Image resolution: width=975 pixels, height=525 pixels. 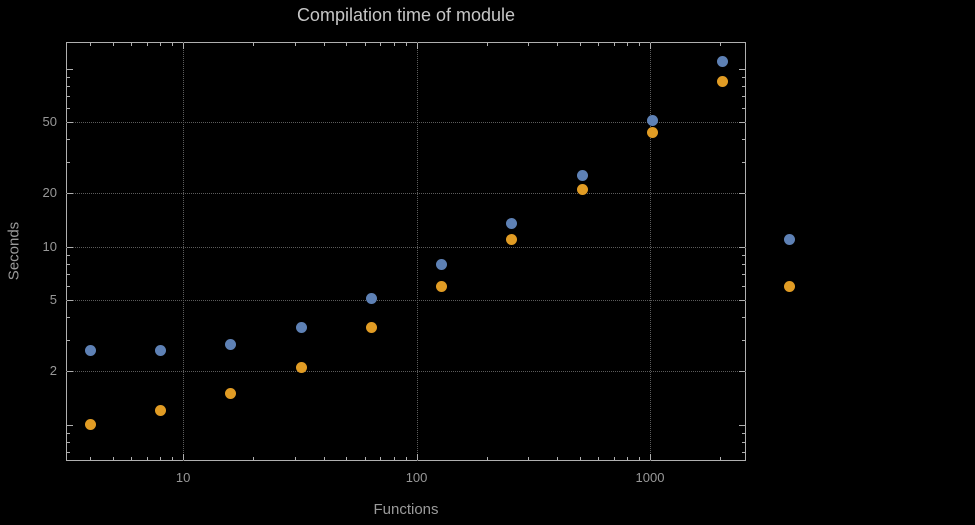 I want to click on x-tick-label: 10, so click(x=183, y=477).